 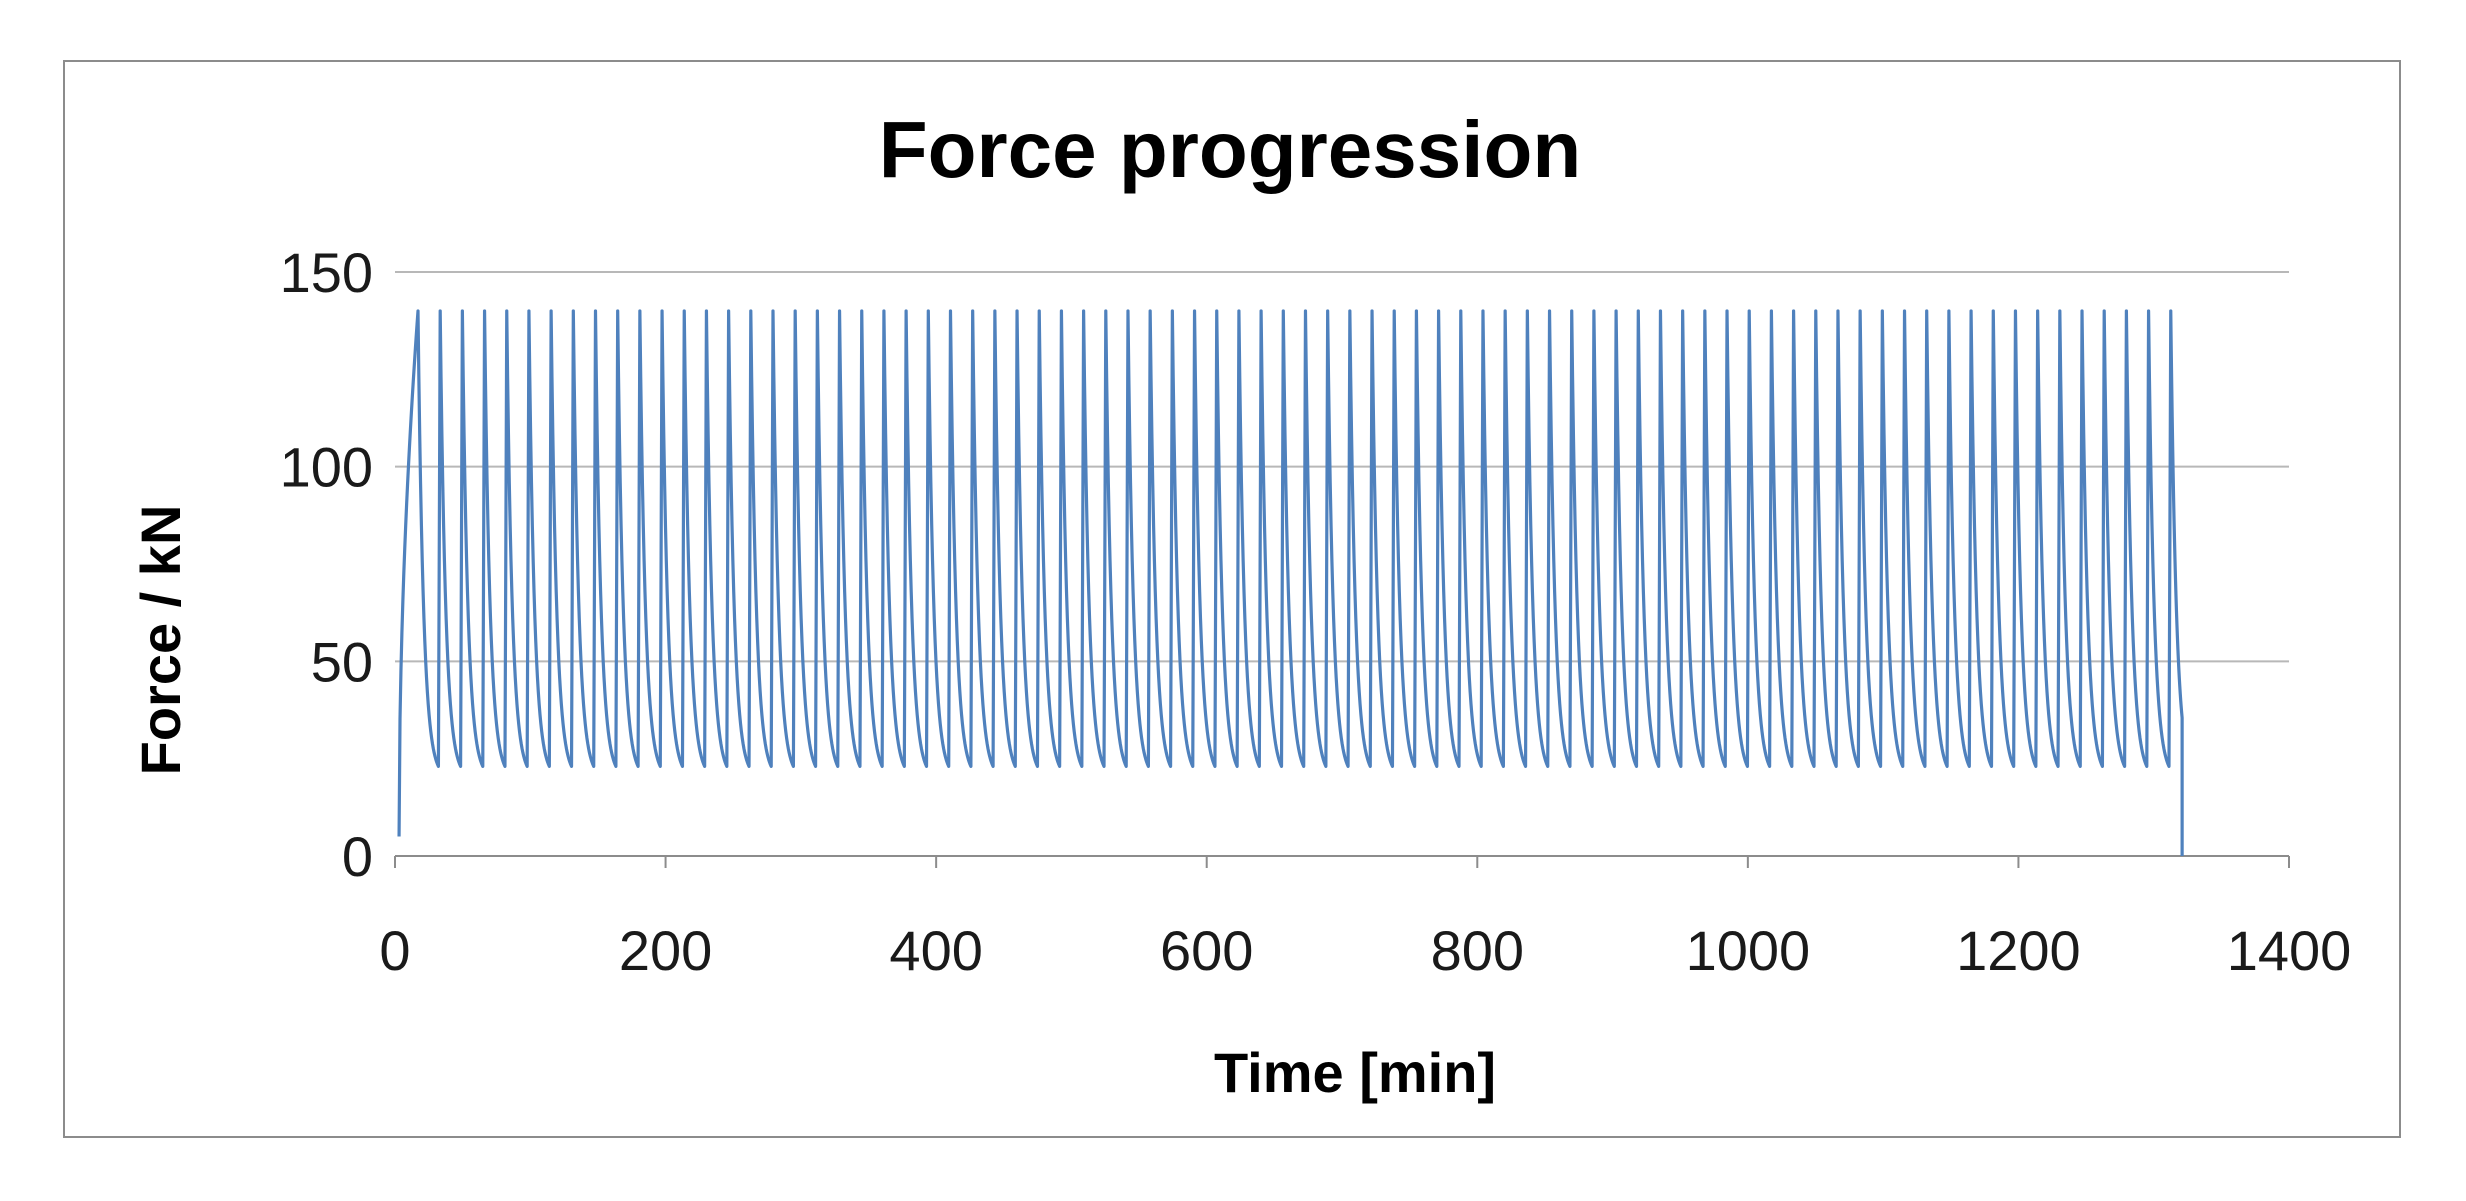 I want to click on x-tick-label: 1400, so click(x=2289, y=950).